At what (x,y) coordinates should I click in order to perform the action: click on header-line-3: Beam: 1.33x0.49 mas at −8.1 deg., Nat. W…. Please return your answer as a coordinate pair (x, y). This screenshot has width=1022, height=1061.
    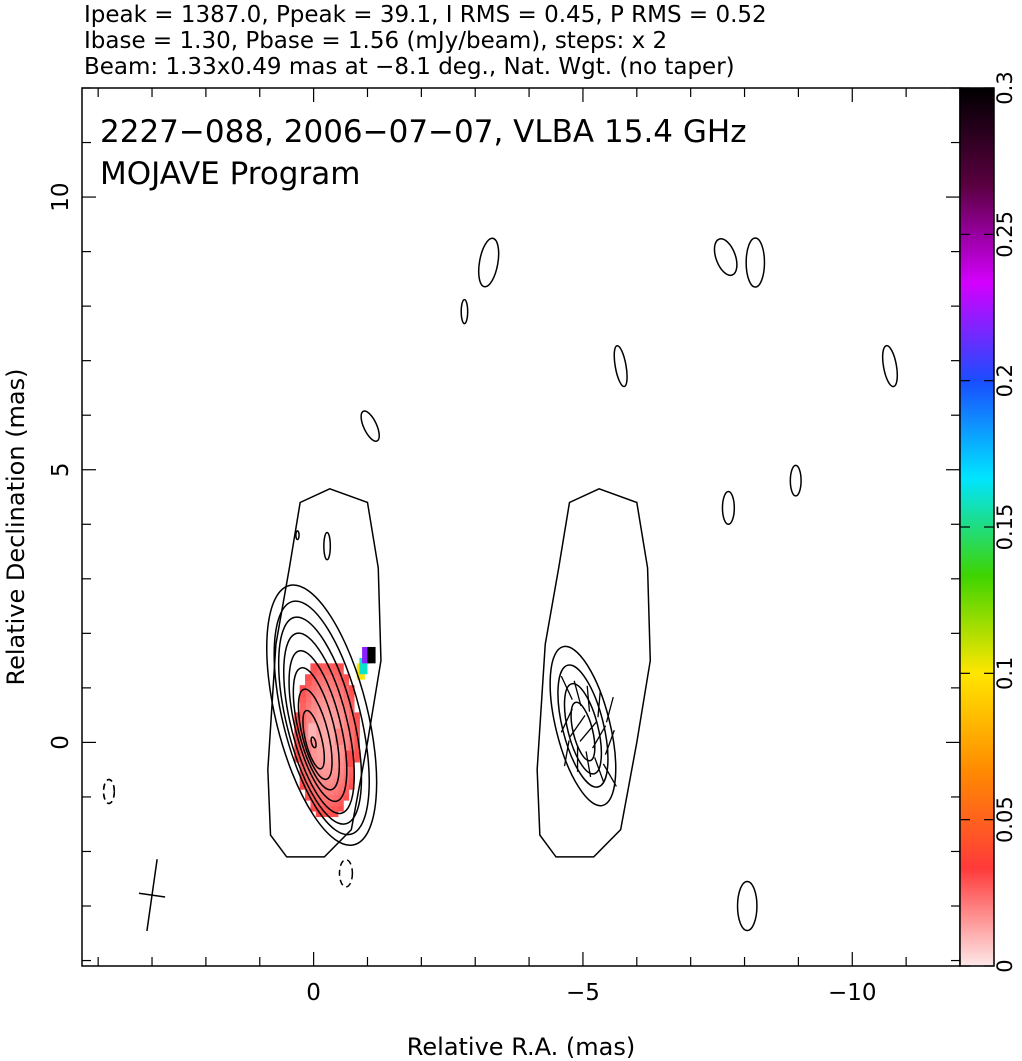
    Looking at the image, I should click on (409, 67).